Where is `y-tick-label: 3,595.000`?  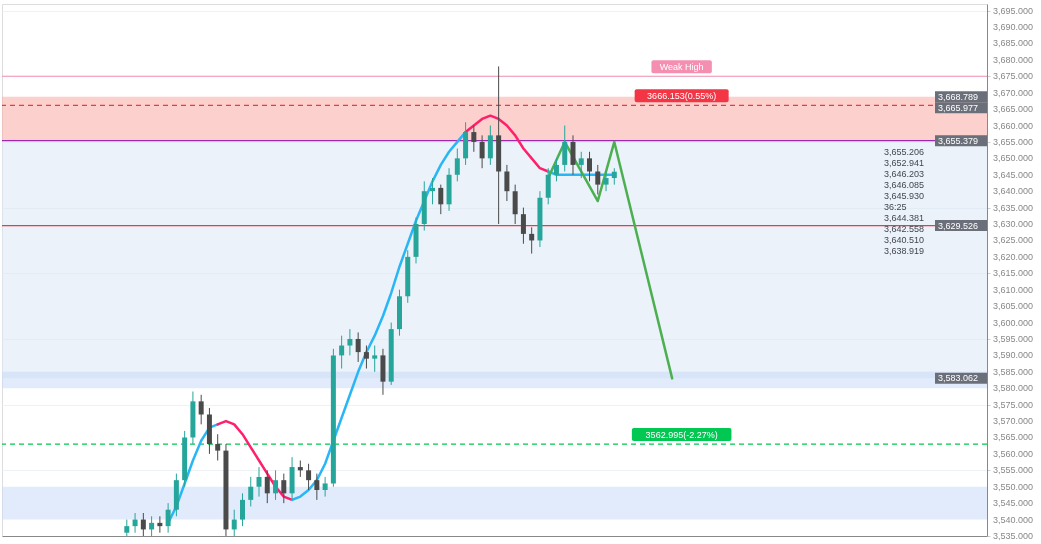 y-tick-label: 3,595.000 is located at coordinates (1013, 338).